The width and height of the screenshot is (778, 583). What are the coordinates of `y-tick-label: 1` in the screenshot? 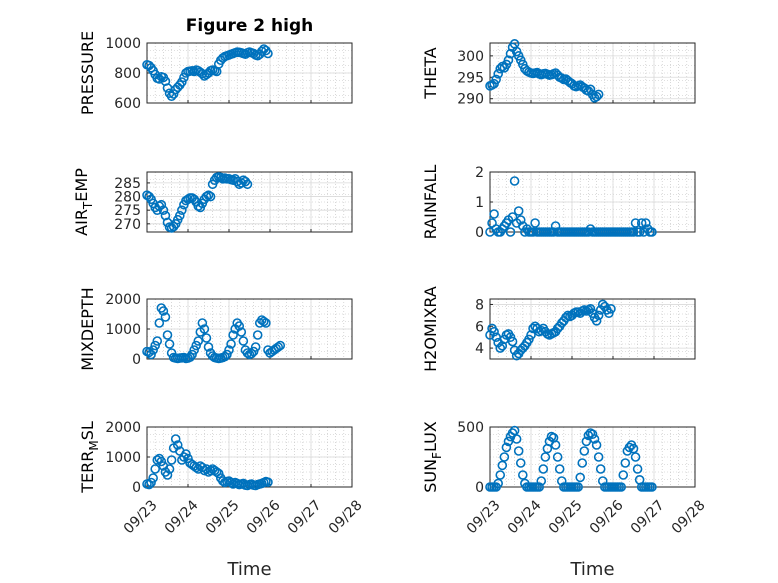 It's located at (479, 203).